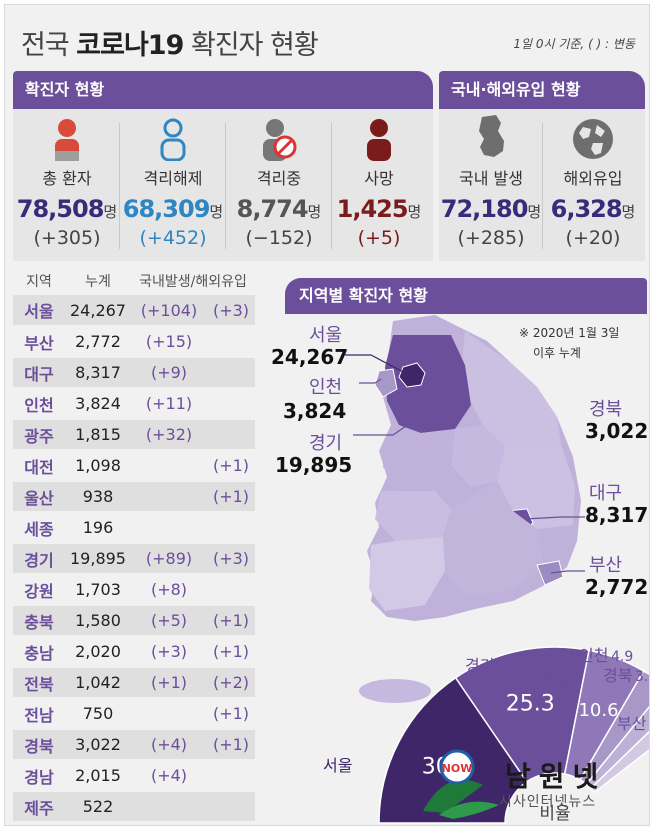 The image size is (655, 832). I want to click on total-cell: 2,772, so click(98, 342).